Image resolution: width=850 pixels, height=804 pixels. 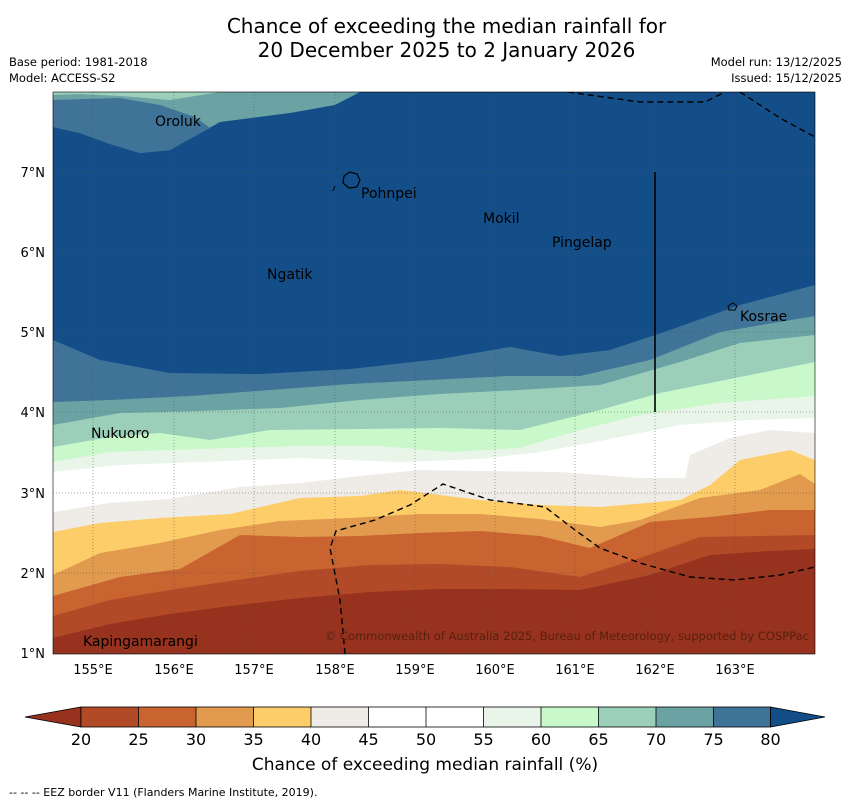 I want to click on model-name: Model: ACCESS-S2, so click(x=62, y=78).